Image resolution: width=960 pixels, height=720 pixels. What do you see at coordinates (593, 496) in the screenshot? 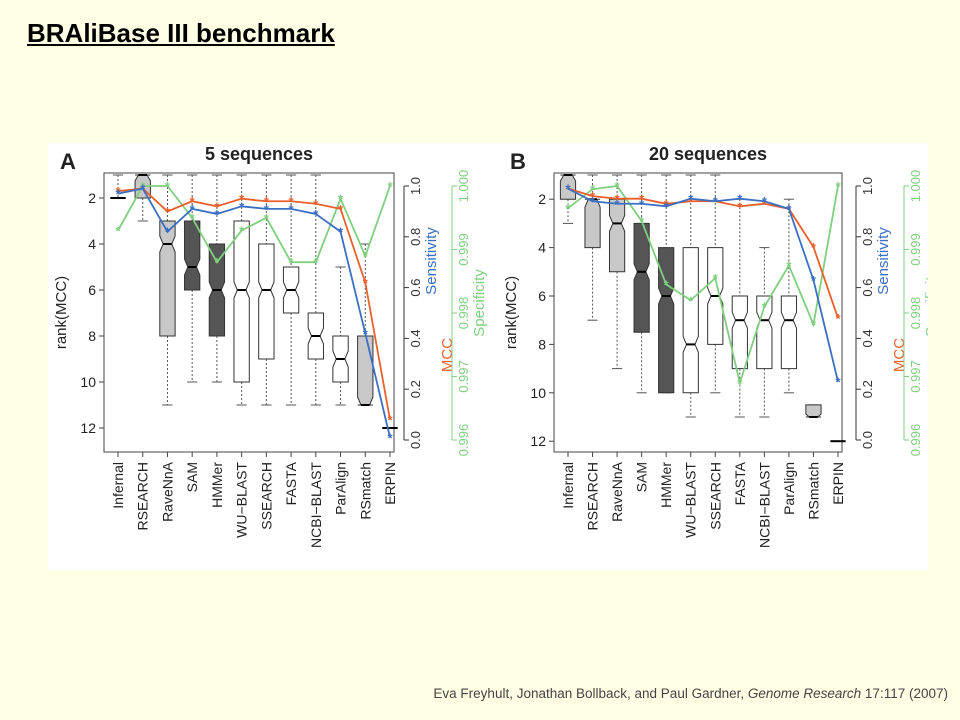
I see `x-tick-label: RSEARCH` at bounding box center [593, 496].